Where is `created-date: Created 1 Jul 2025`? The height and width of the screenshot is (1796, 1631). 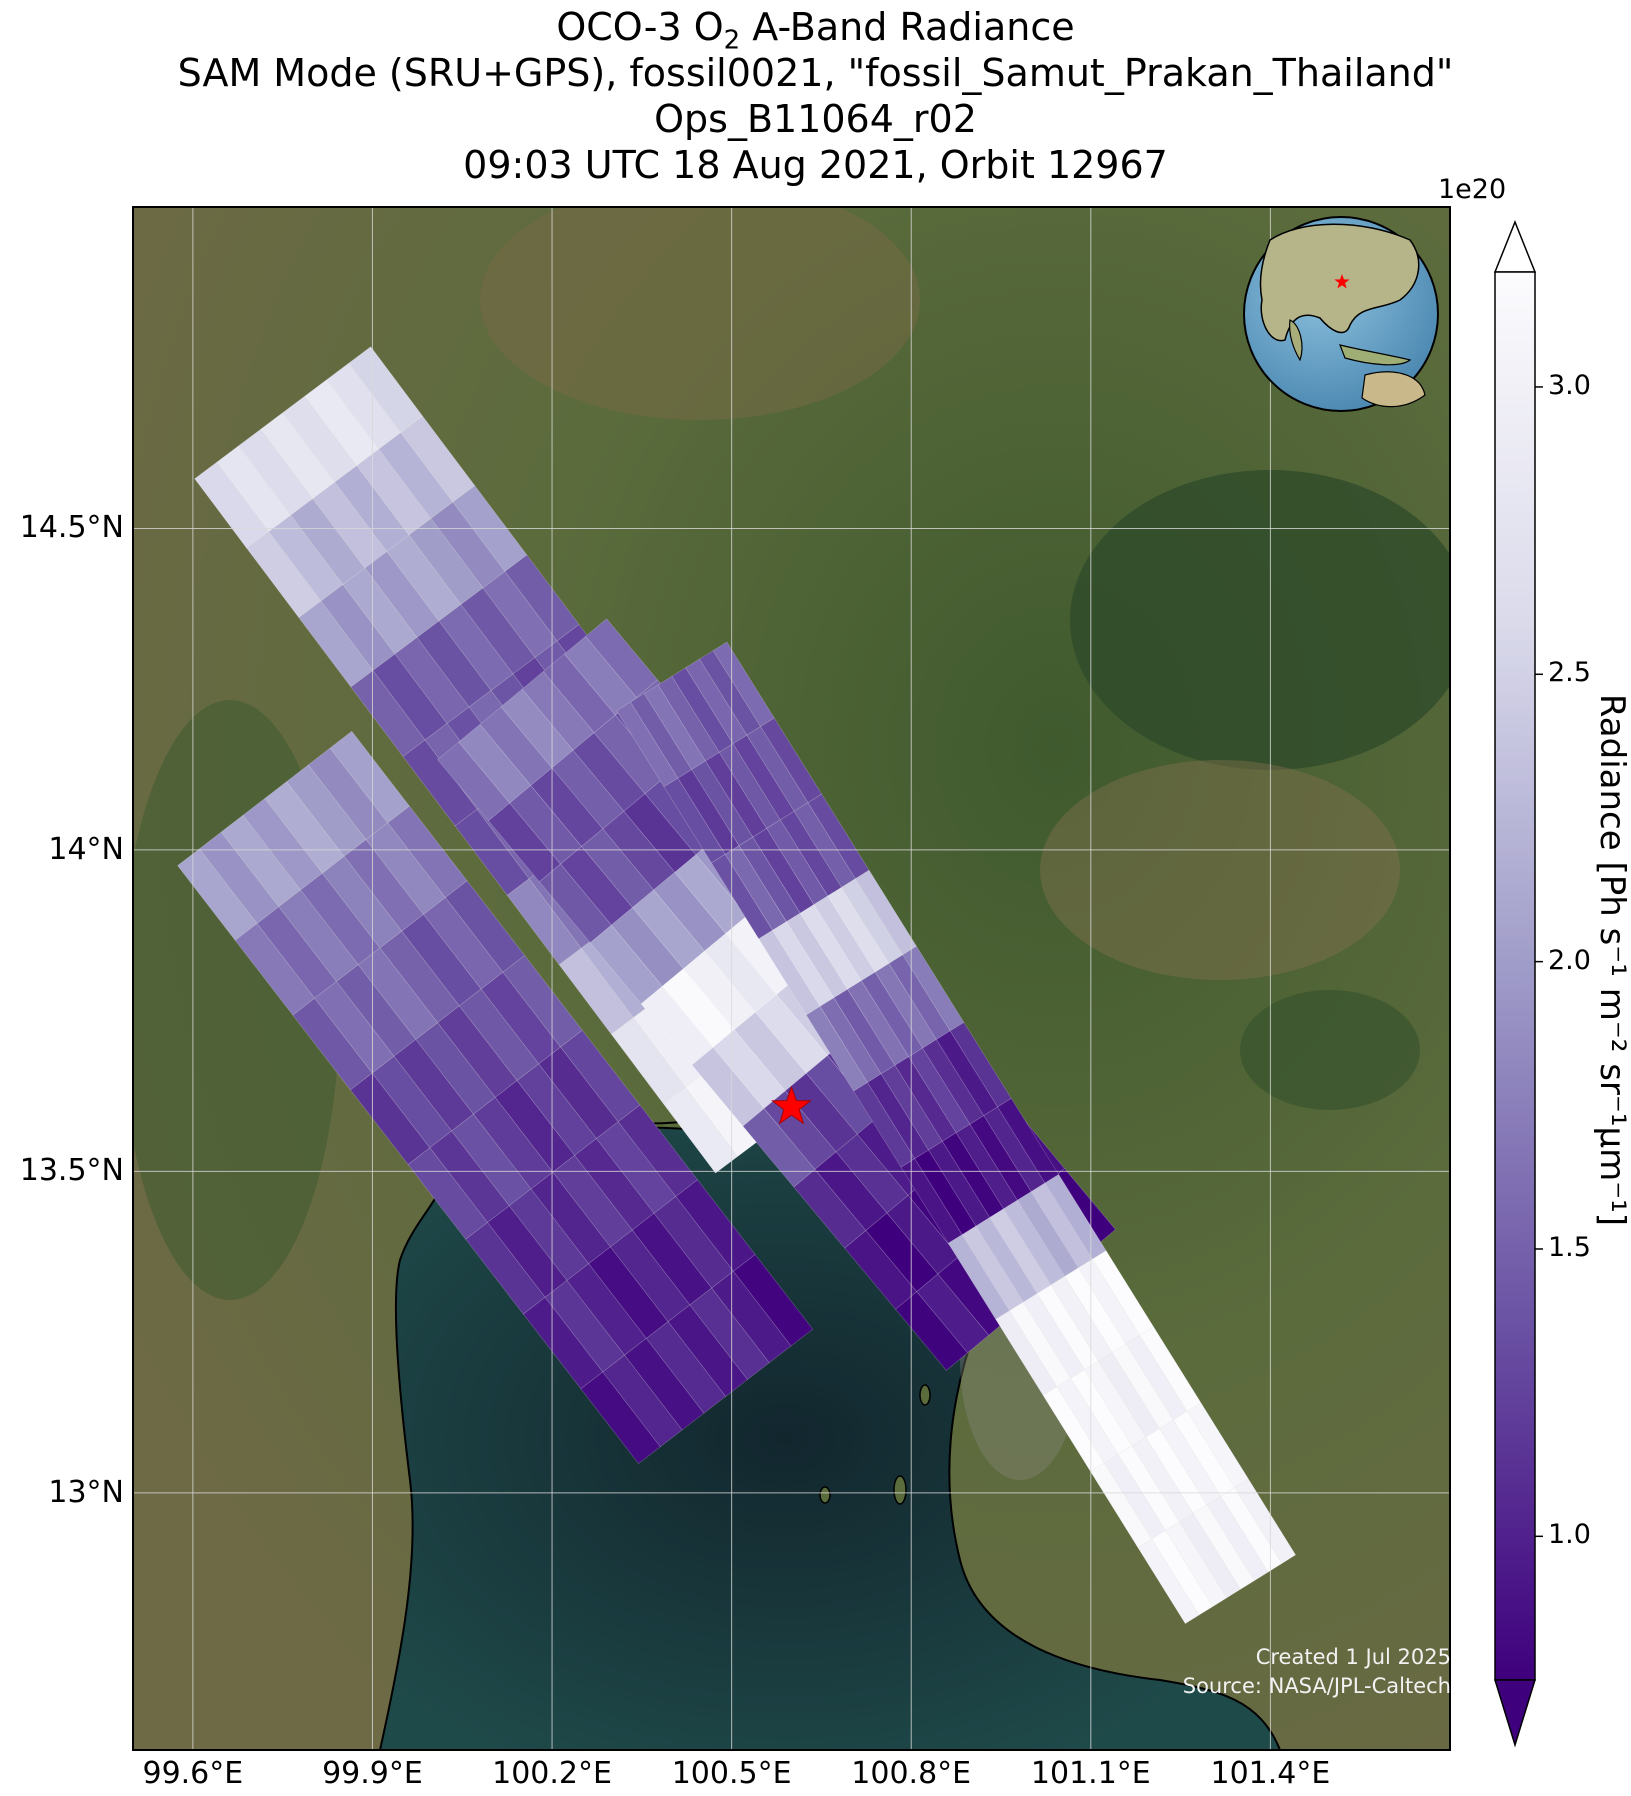 created-date: Created 1 Jul 2025 is located at coordinates (1353, 1657).